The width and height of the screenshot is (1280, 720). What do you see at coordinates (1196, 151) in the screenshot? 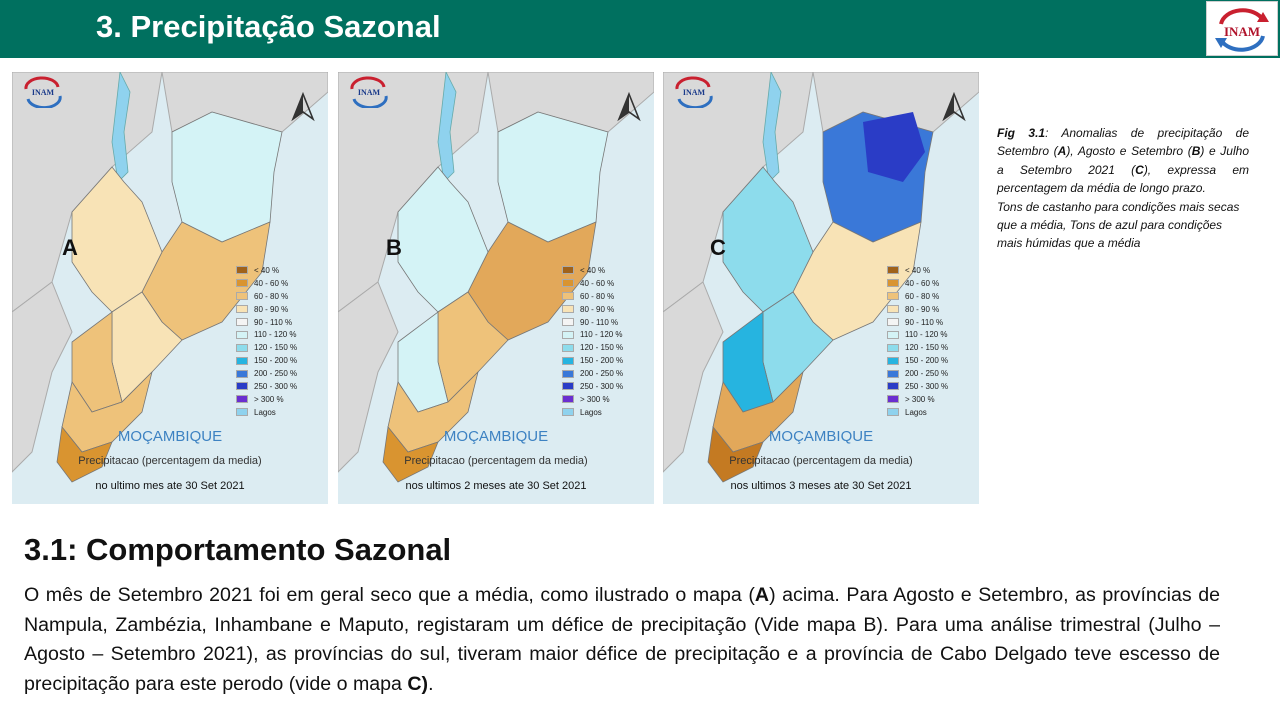
I see `caption-bold: B` at bounding box center [1196, 151].